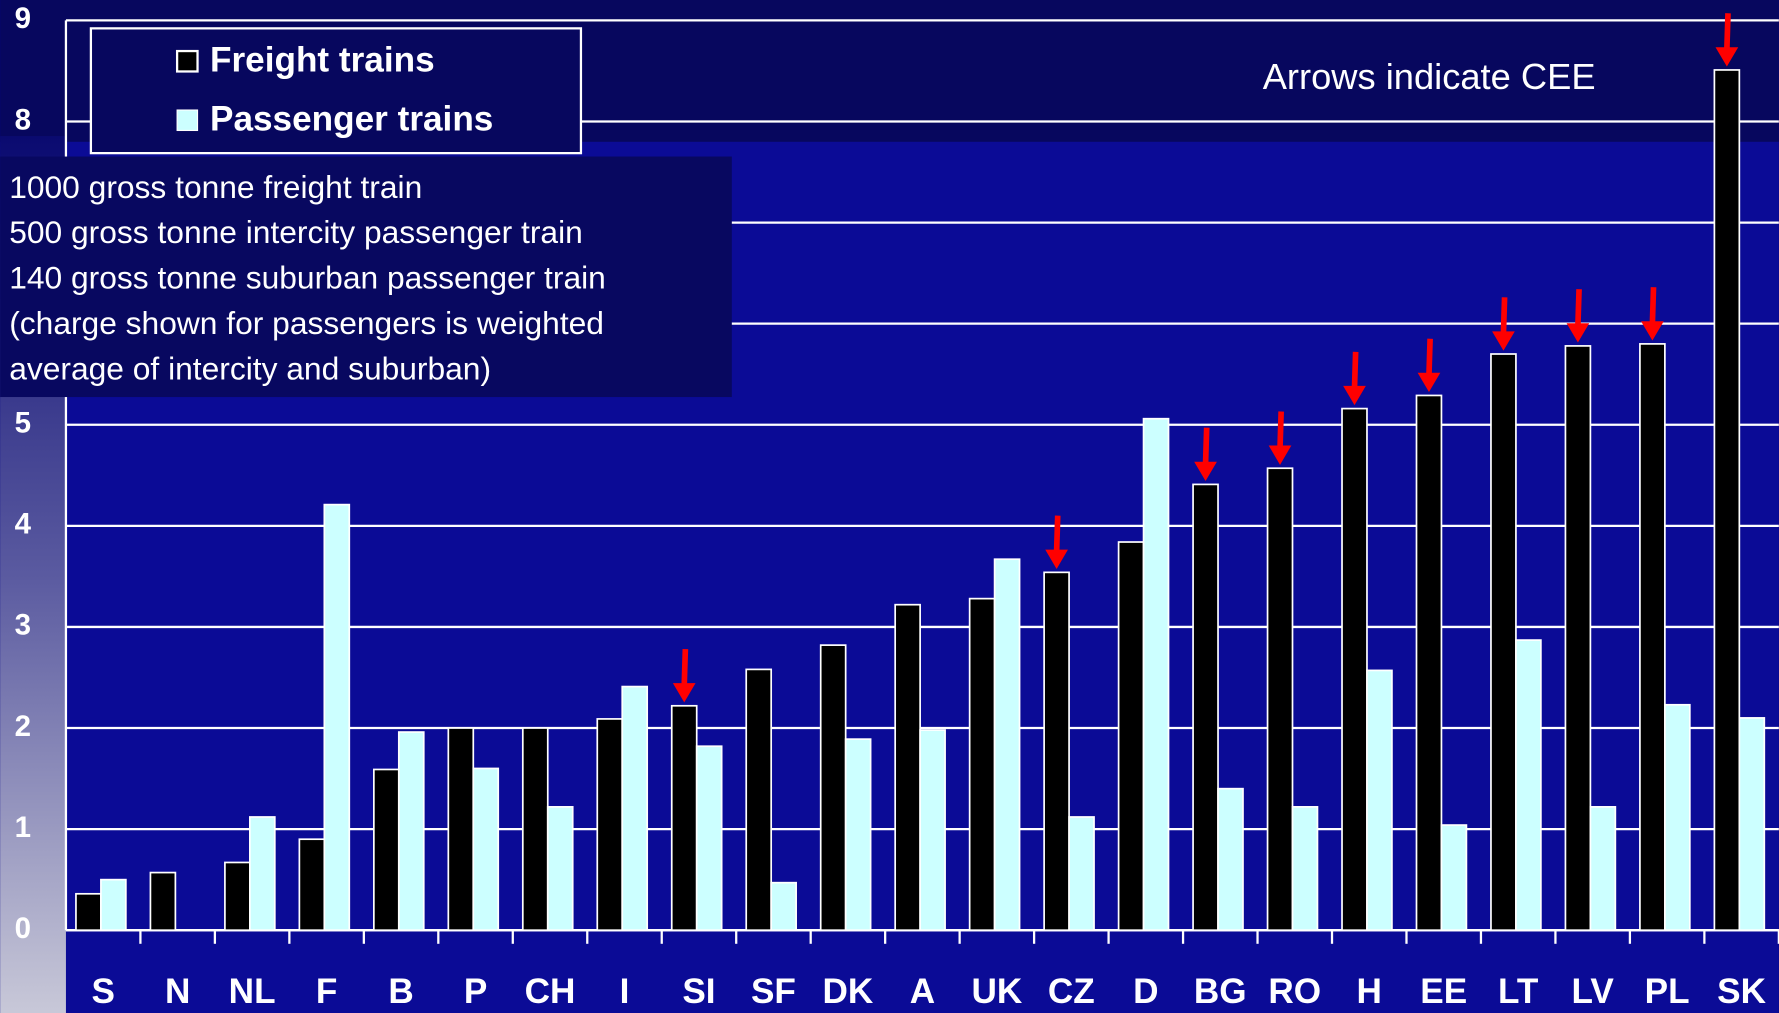 The image size is (1779, 1013). I want to click on x-tick-label: DK, so click(848, 991).